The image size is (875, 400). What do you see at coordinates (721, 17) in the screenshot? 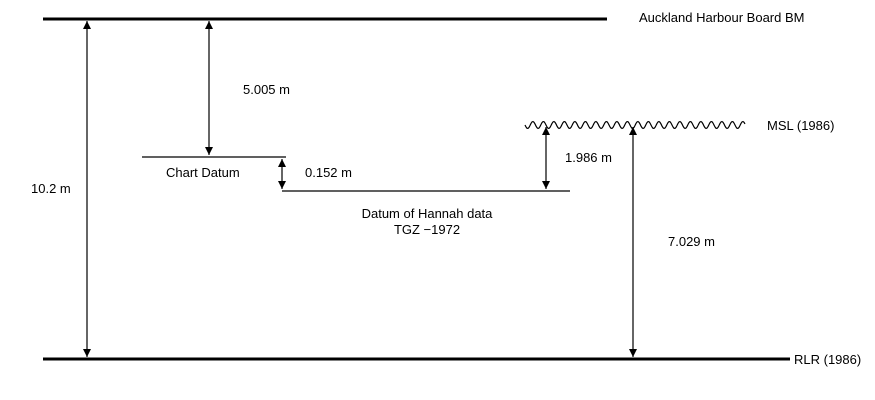
I see `auckland-bm-label: Auckland Harbour Board BM` at bounding box center [721, 17].